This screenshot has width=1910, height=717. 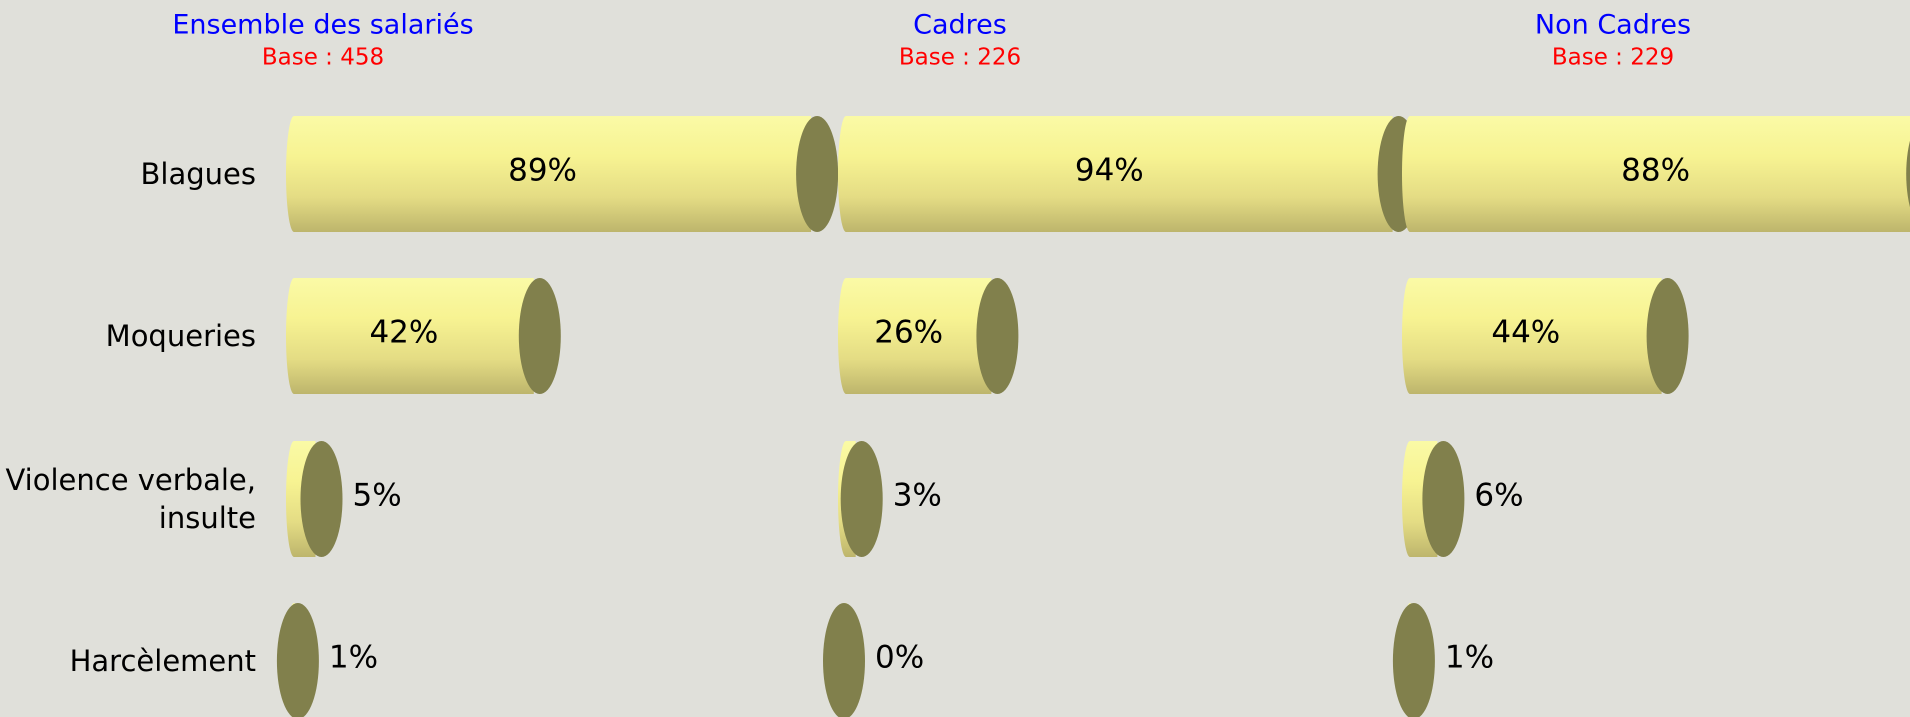 What do you see at coordinates (1655, 171) in the screenshot?
I see `value-label: 88%` at bounding box center [1655, 171].